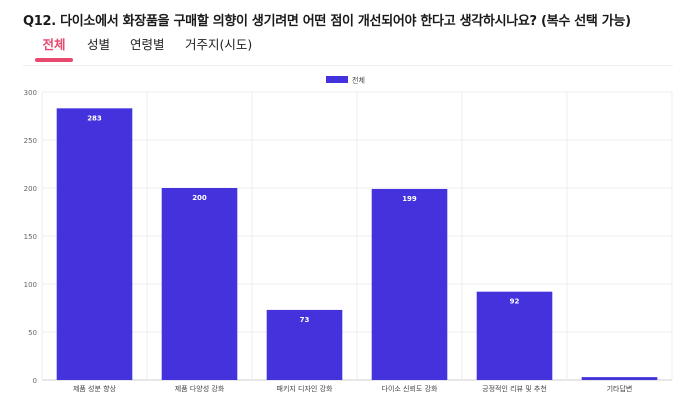 The width and height of the screenshot is (700, 401). What do you see at coordinates (30, 285) in the screenshot?
I see `y-tick-label: 100` at bounding box center [30, 285].